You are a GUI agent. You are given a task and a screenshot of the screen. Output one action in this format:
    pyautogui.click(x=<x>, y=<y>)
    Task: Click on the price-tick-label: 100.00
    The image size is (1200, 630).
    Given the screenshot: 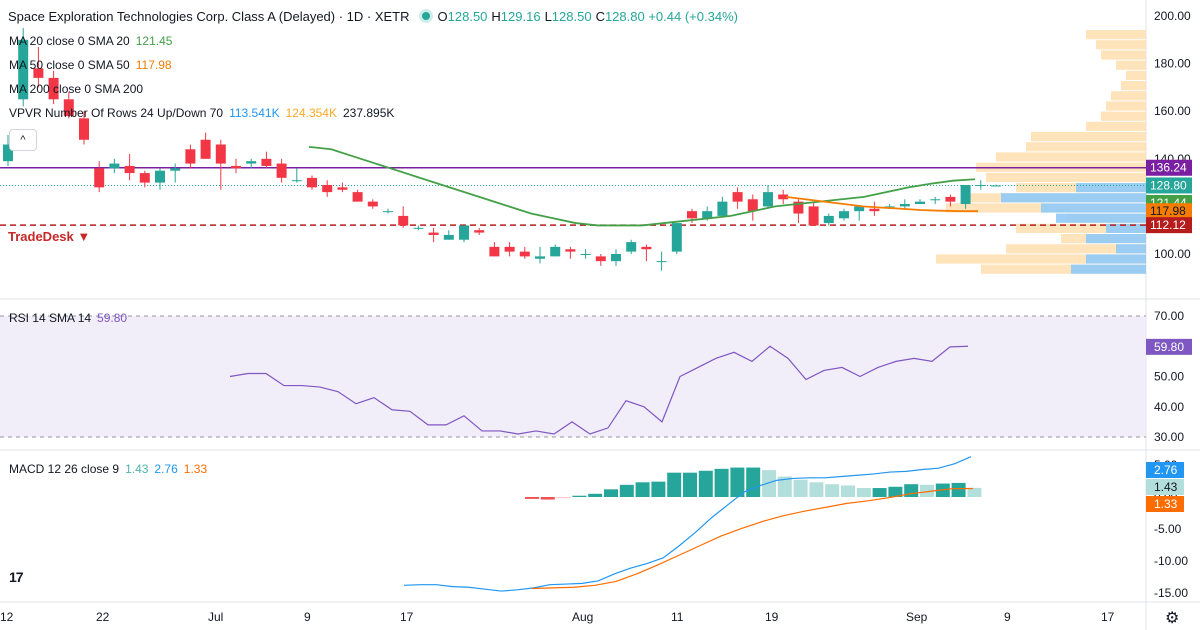 What is the action you would take?
    pyautogui.click(x=1172, y=254)
    